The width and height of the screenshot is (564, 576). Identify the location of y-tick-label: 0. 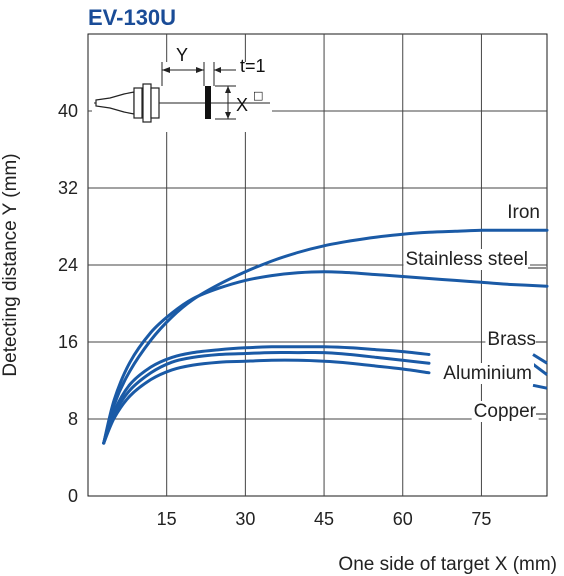
(73, 496).